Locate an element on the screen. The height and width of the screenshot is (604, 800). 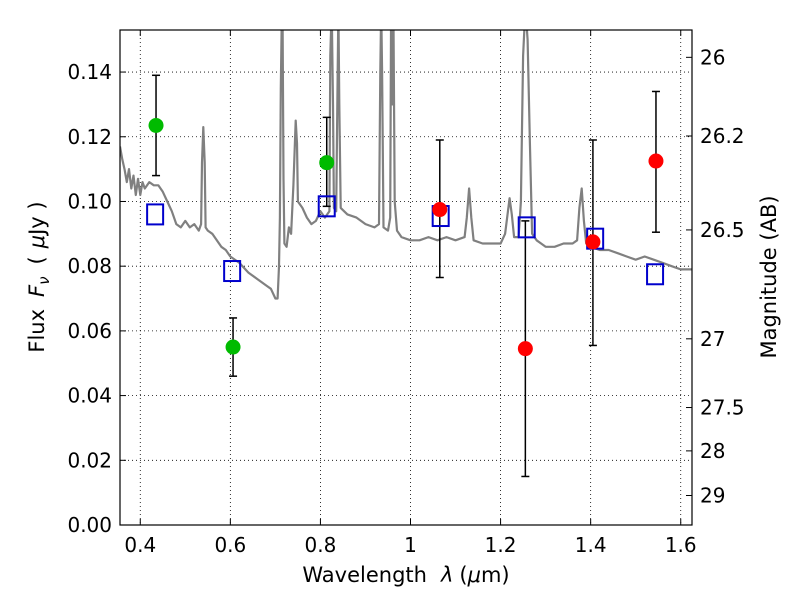
y-tick-label: 0.12 is located at coordinates (89, 137).